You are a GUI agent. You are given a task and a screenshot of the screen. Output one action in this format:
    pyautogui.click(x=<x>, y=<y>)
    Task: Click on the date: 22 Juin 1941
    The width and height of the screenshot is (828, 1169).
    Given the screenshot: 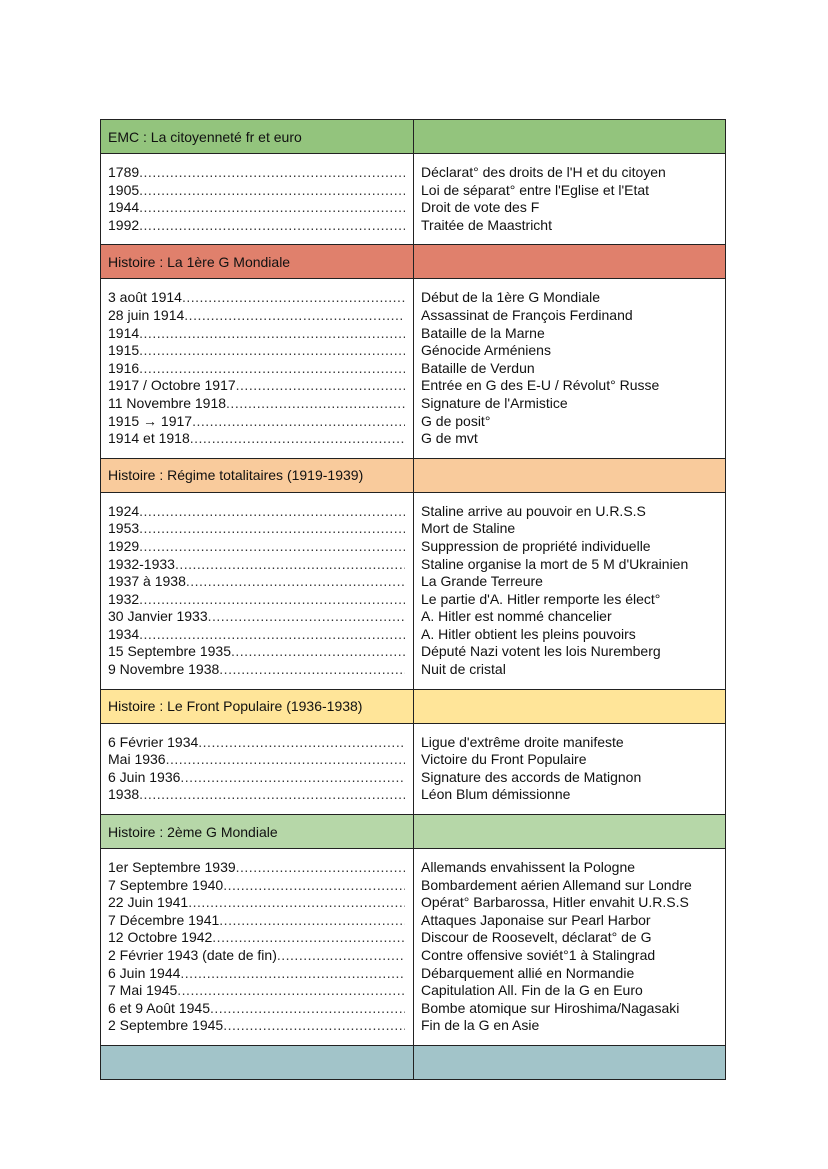 What is the action you would take?
    pyautogui.click(x=148, y=902)
    